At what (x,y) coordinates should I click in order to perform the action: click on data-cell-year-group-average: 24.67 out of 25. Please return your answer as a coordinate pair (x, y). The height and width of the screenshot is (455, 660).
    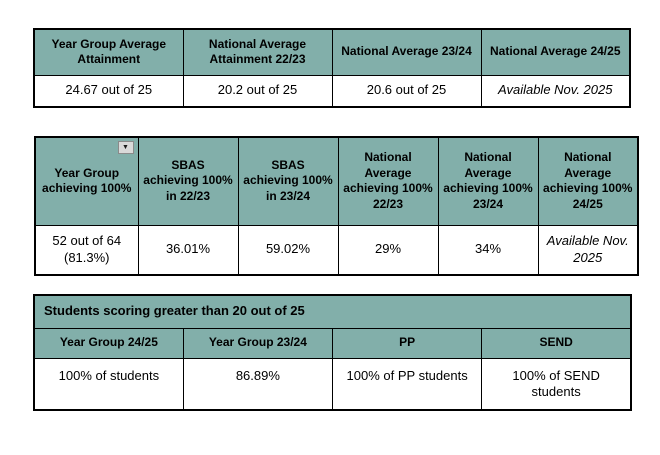
    Looking at the image, I should click on (108, 91).